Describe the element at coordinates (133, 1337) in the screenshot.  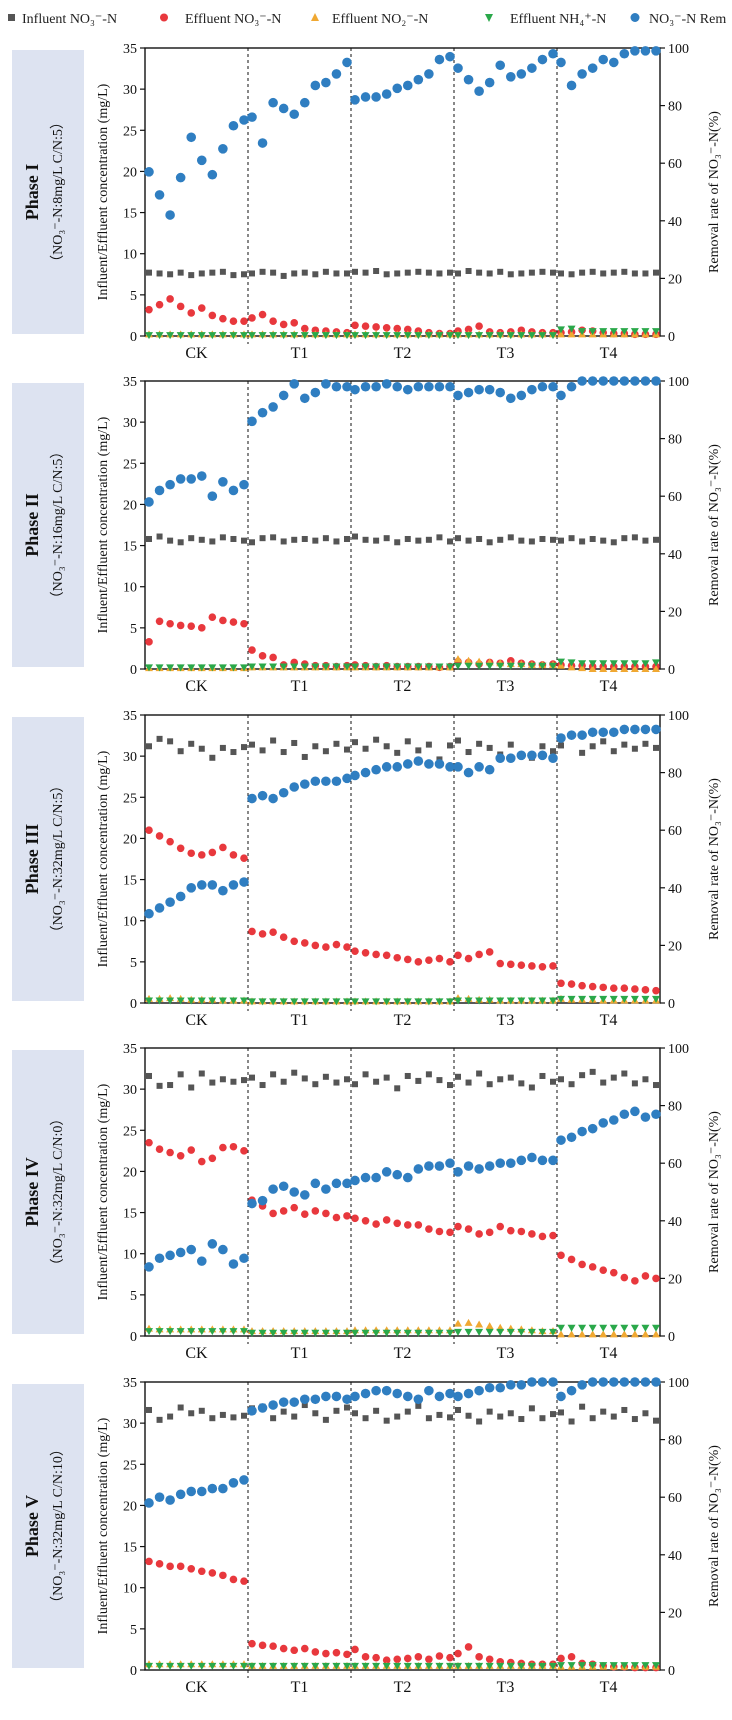
I see `y-tick-label: 0` at that location.